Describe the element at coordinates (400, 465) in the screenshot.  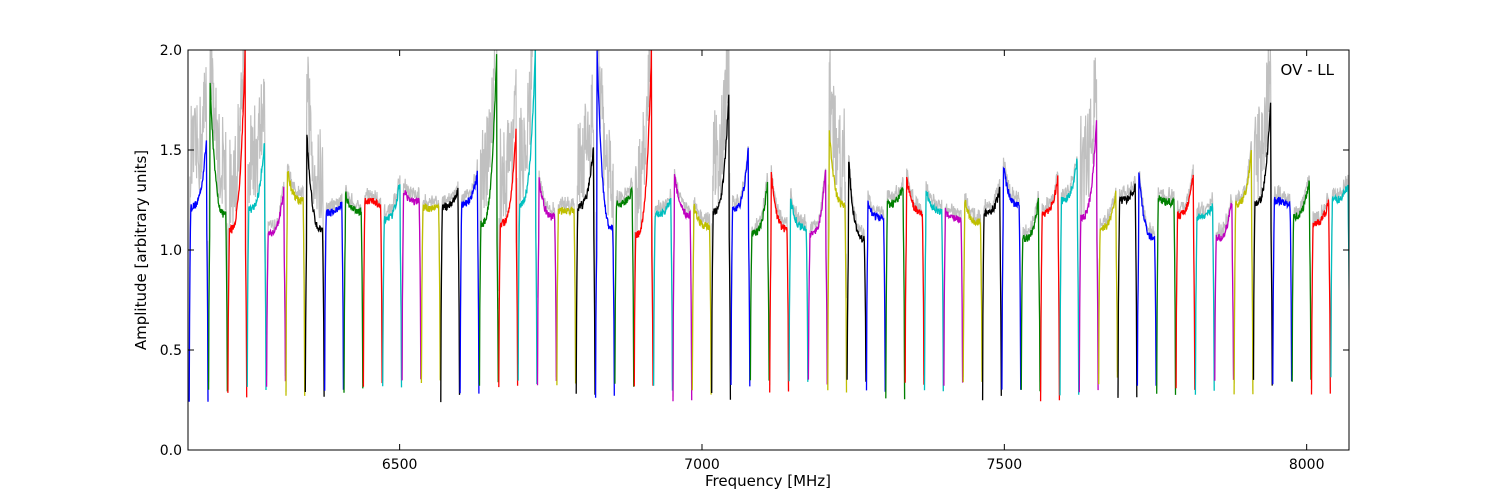
I see `x-tick-label: 6500` at that location.